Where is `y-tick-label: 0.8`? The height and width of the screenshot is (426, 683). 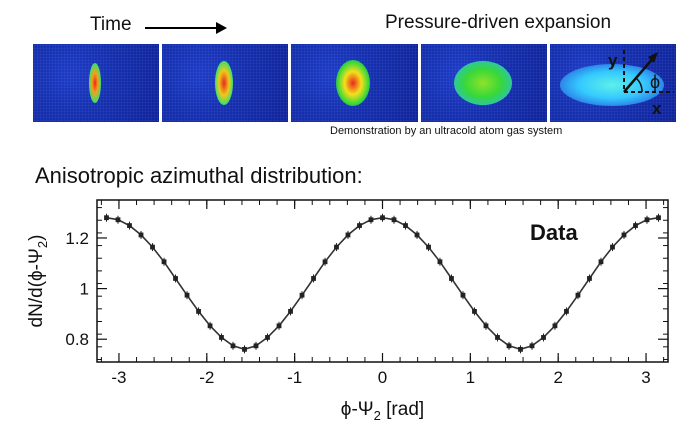 y-tick-label: 0.8 is located at coordinates (77, 339).